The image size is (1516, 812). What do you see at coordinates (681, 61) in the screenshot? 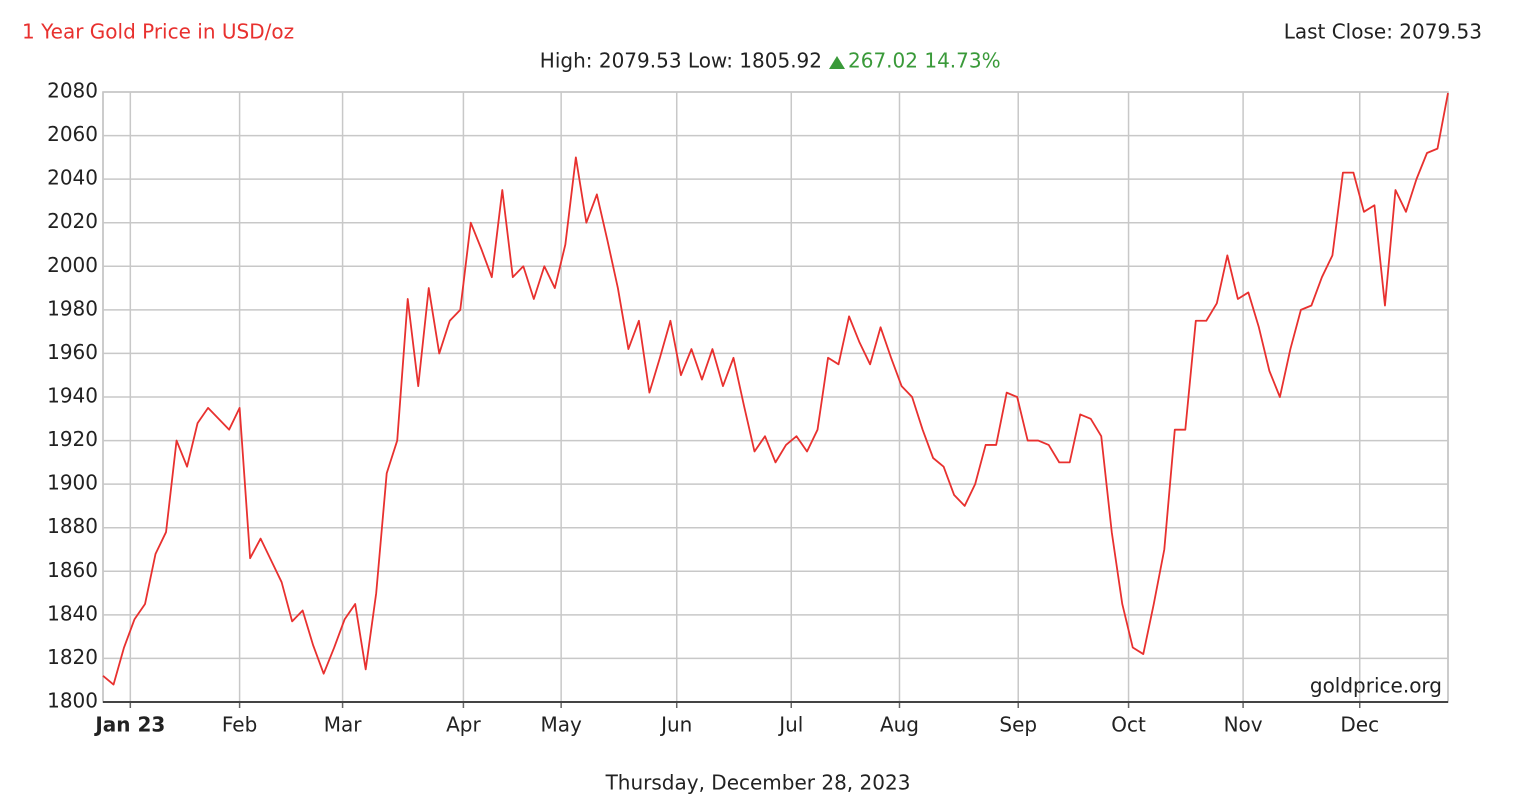
I see `stats: High: 2079.53 Low: 1805.92` at bounding box center [681, 61].